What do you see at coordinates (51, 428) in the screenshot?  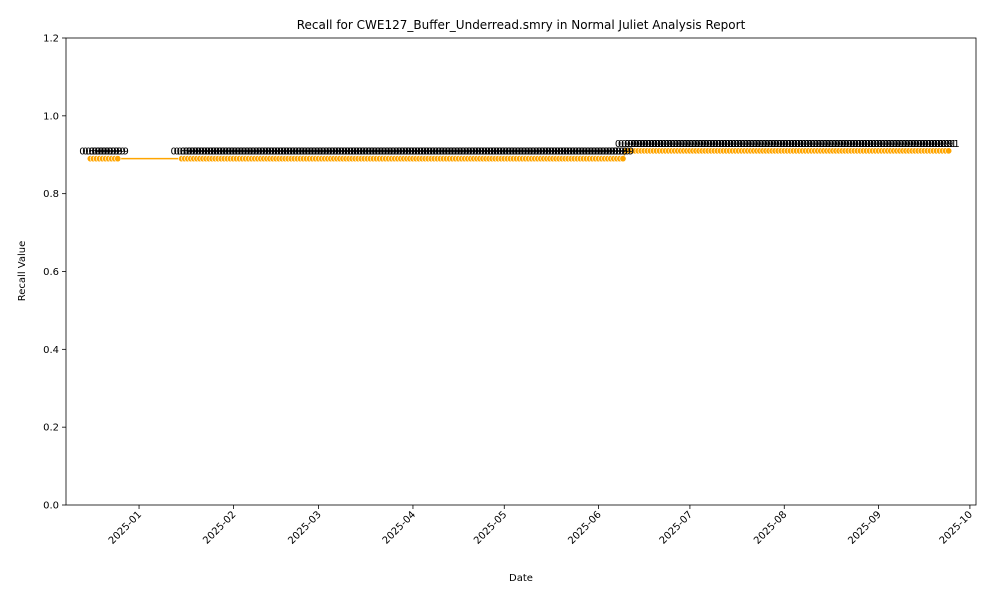 I see `y-tick-label: 0.2` at bounding box center [51, 428].